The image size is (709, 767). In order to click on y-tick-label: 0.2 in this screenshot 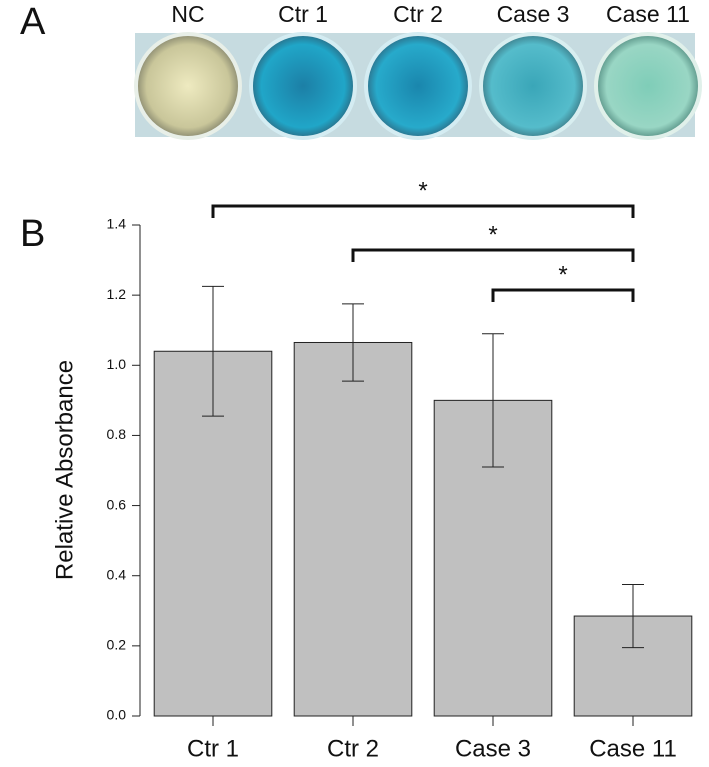, I will do `click(117, 645)`.